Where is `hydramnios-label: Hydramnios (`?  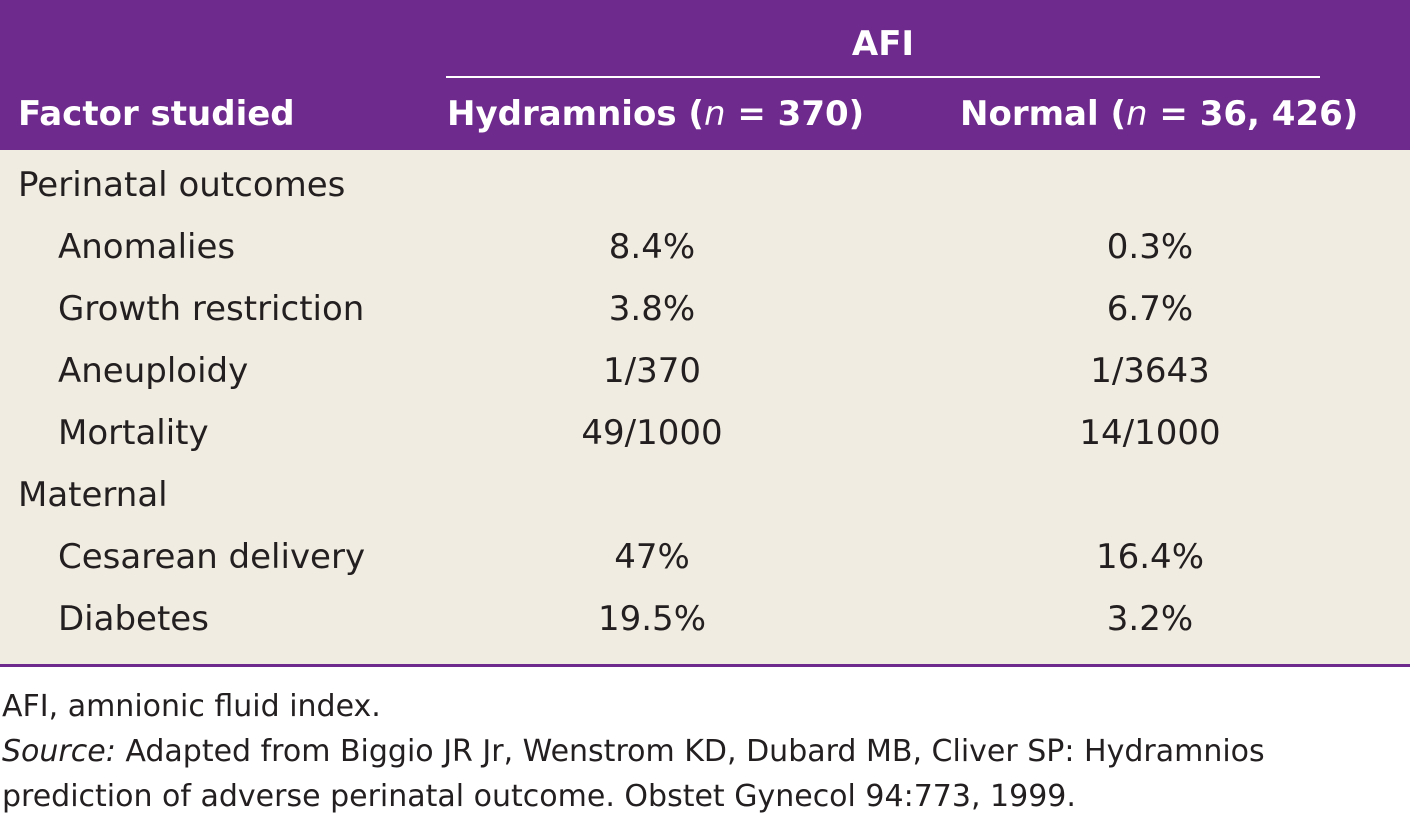
hydramnios-label: Hydramnios ( is located at coordinates (575, 114).